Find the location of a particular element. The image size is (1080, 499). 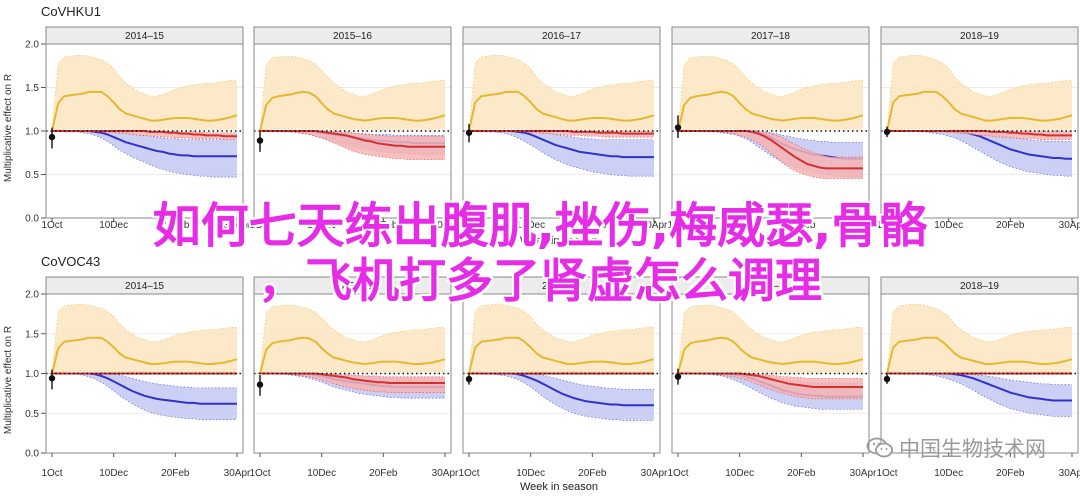

facet-panel-1: 2014–15 1Oct 10Dec 20Feb 30Apr is located at coordinates (146, 128).